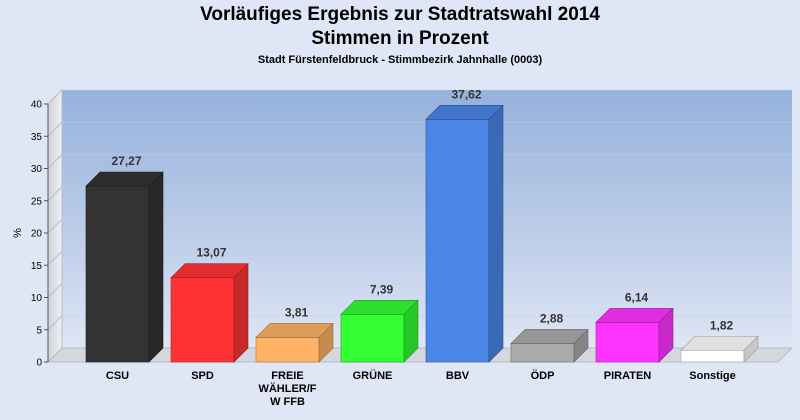 The width and height of the screenshot is (800, 420). Describe the element at coordinates (37, 234) in the screenshot. I see `y-tick-label: 20` at that location.